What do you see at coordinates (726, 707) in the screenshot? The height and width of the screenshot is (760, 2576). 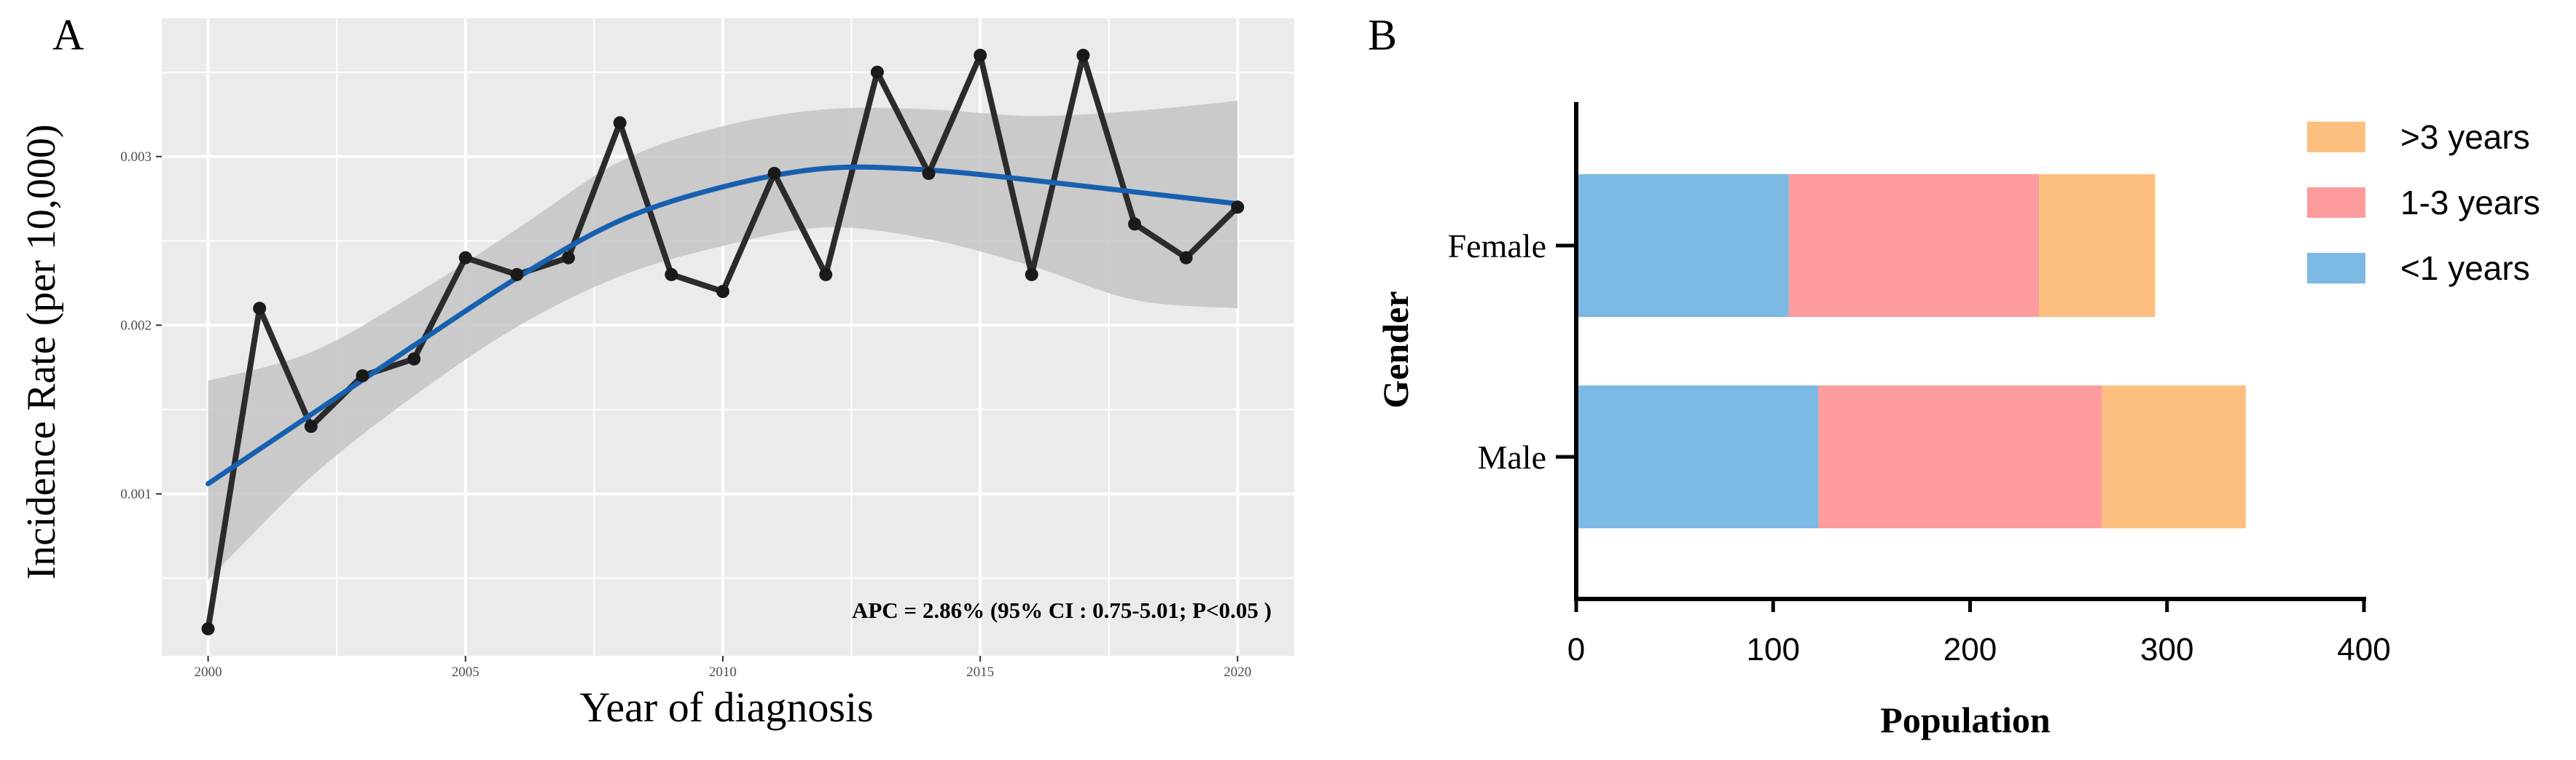 I see `panel-a-x-axis-title: Year of diagnosis` at bounding box center [726, 707].